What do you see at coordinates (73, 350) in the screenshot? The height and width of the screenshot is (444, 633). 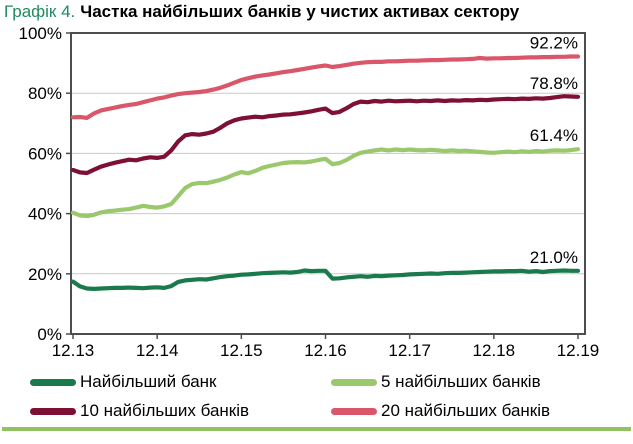 I see `x-axis-label: 12.13` at bounding box center [73, 350].